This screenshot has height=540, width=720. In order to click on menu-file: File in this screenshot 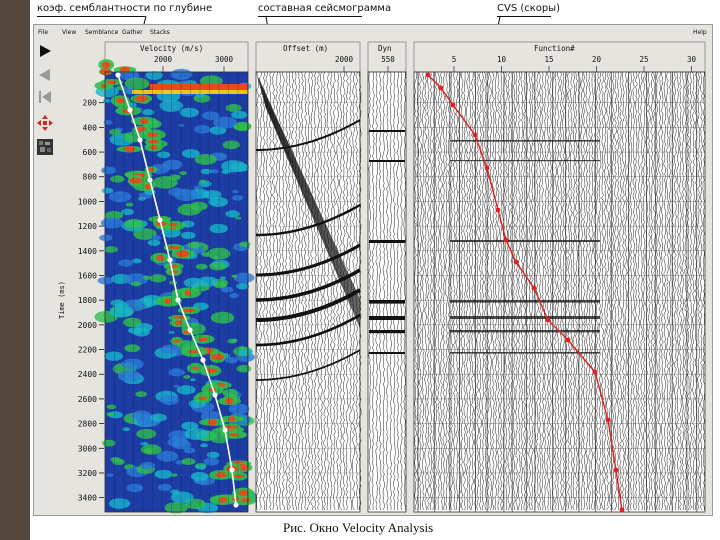, I will do `click(43, 32)`.